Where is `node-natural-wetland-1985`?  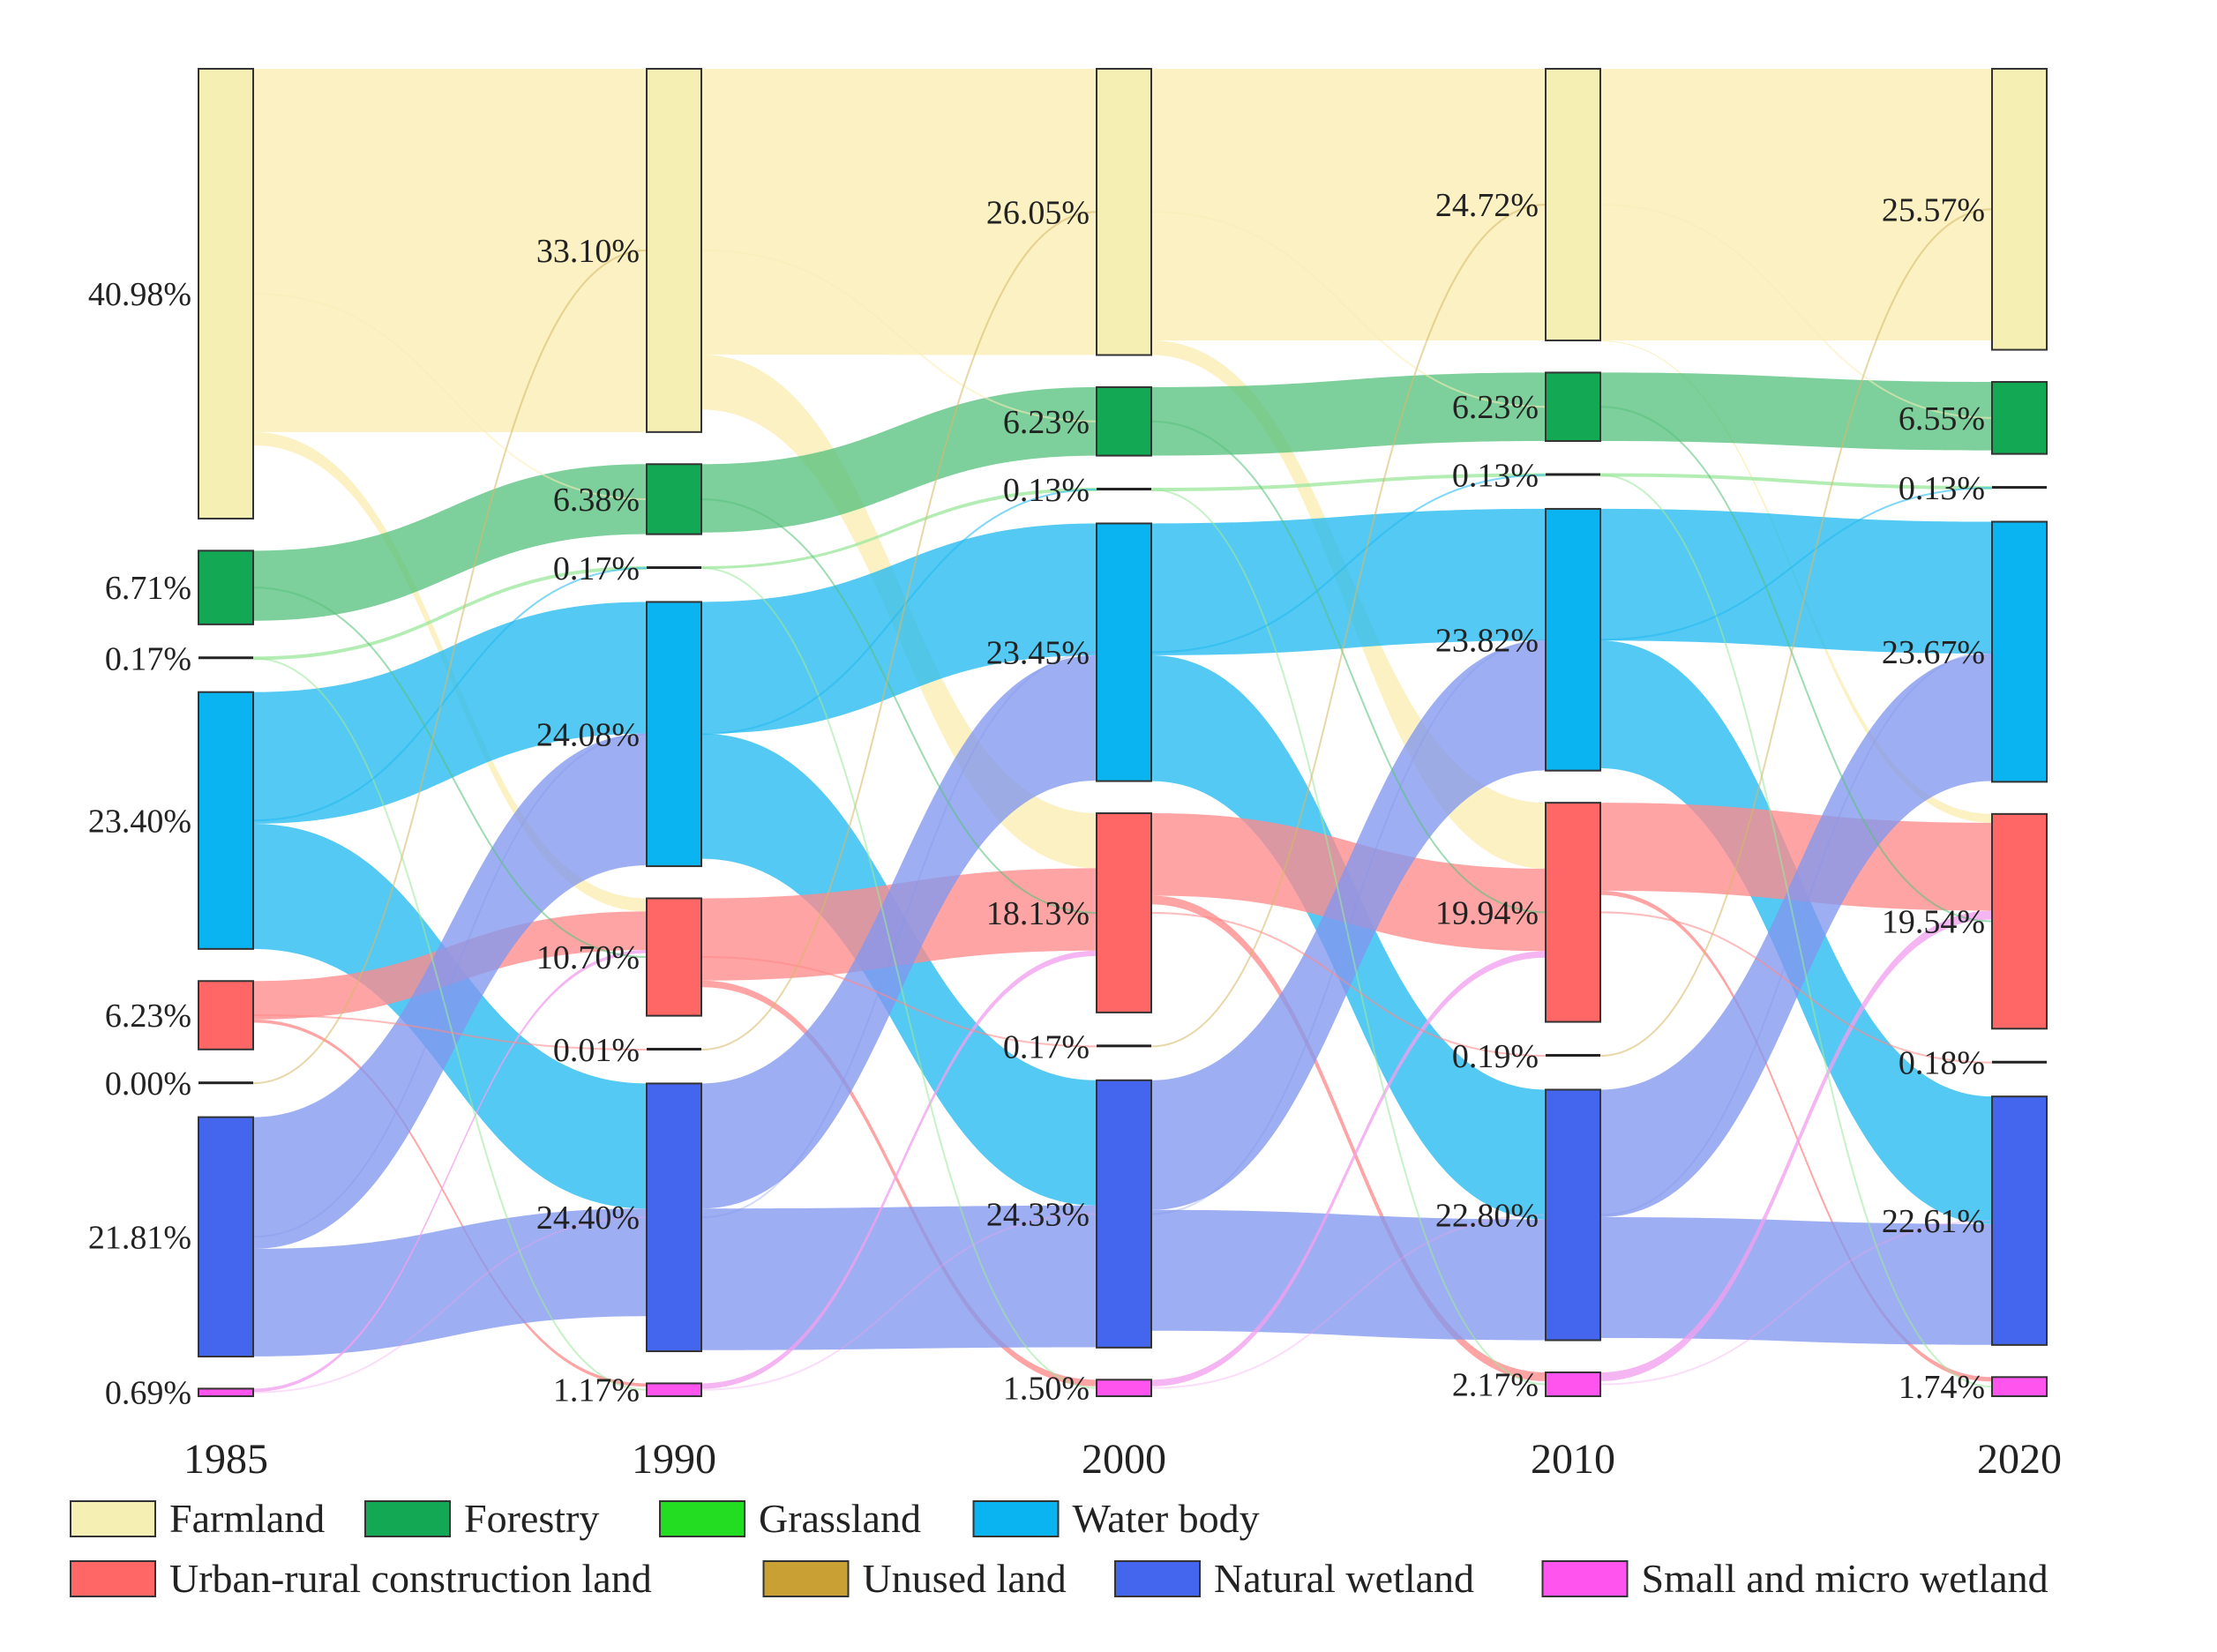
node-natural-wetland-1985 is located at coordinates (226, 1237).